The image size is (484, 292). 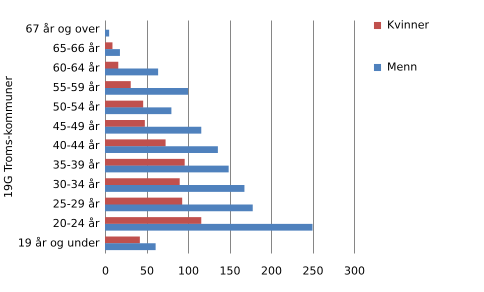 What do you see at coordinates (76, 223) in the screenshot?
I see `y-tick-label: 20-24 år` at bounding box center [76, 223].